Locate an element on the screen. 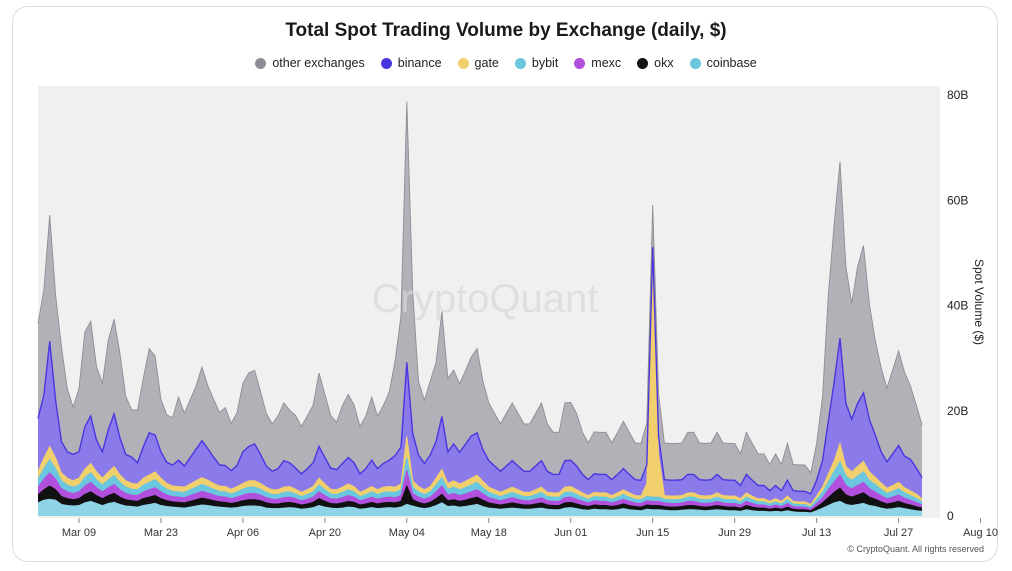  area-series-coinbase is located at coordinates (480, 507).